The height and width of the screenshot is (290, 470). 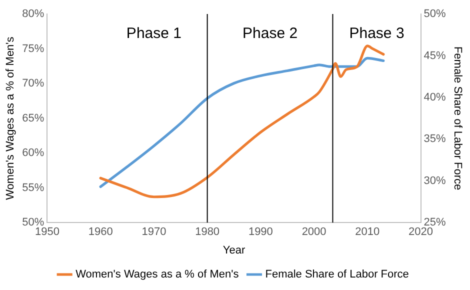 What do you see at coordinates (33, 14) in the screenshot?
I see `y-tick-label: 80%` at bounding box center [33, 14].